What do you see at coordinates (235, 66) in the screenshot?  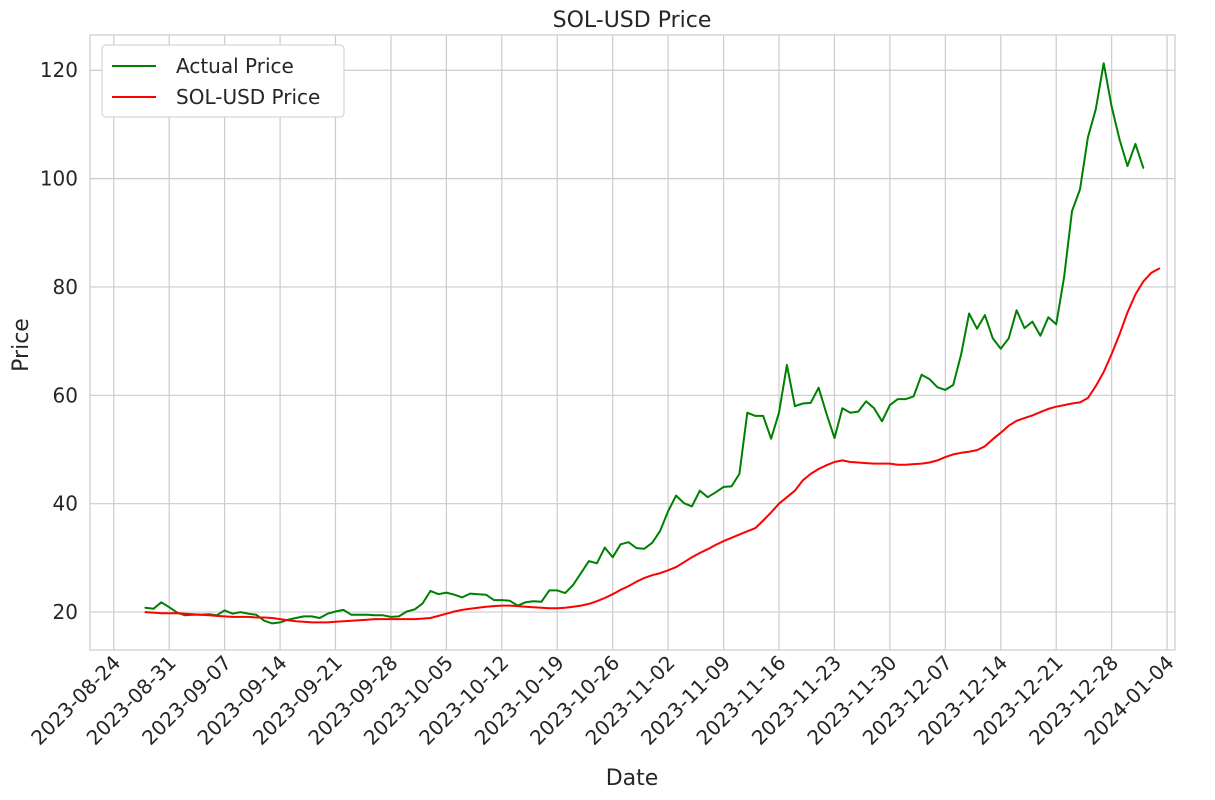 I see `legend-label-actual-price: Actual Price` at bounding box center [235, 66].